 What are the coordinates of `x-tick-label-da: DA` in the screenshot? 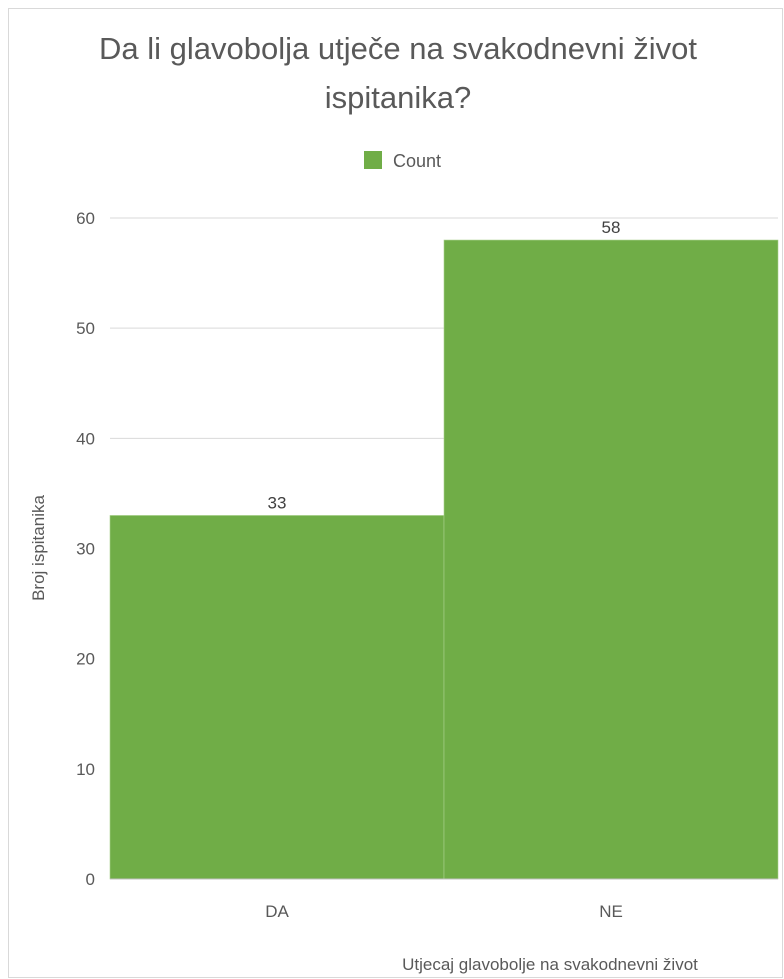 It's located at (277, 911).